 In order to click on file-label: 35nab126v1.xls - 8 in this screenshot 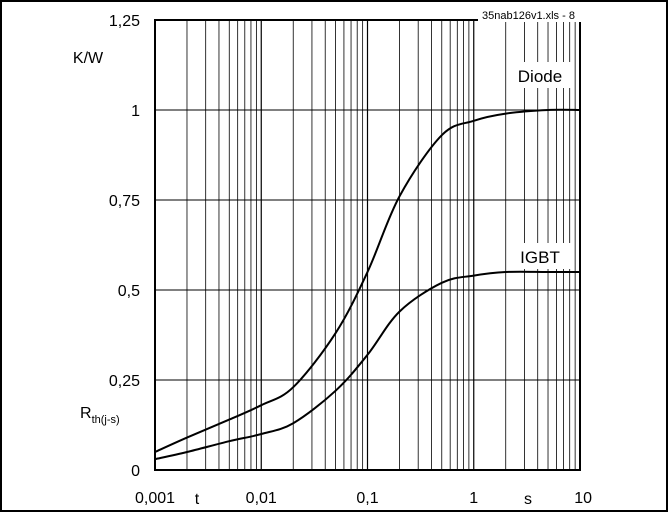, I will do `click(528, 16)`.